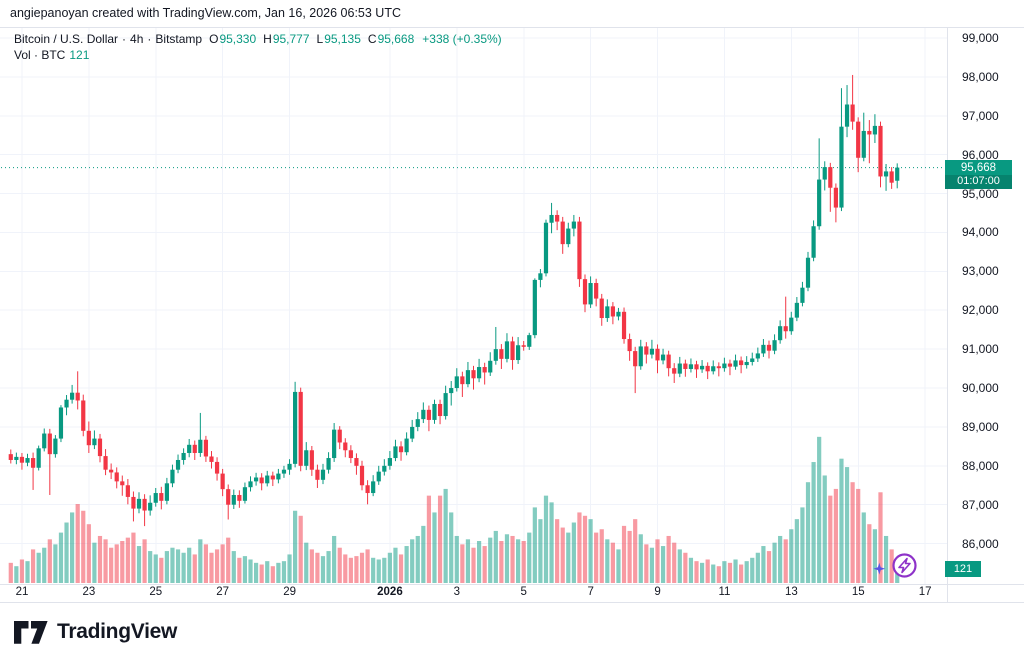 This screenshot has width=1024, height=661. I want to click on price-axis-label: 95,000, so click(980, 193).